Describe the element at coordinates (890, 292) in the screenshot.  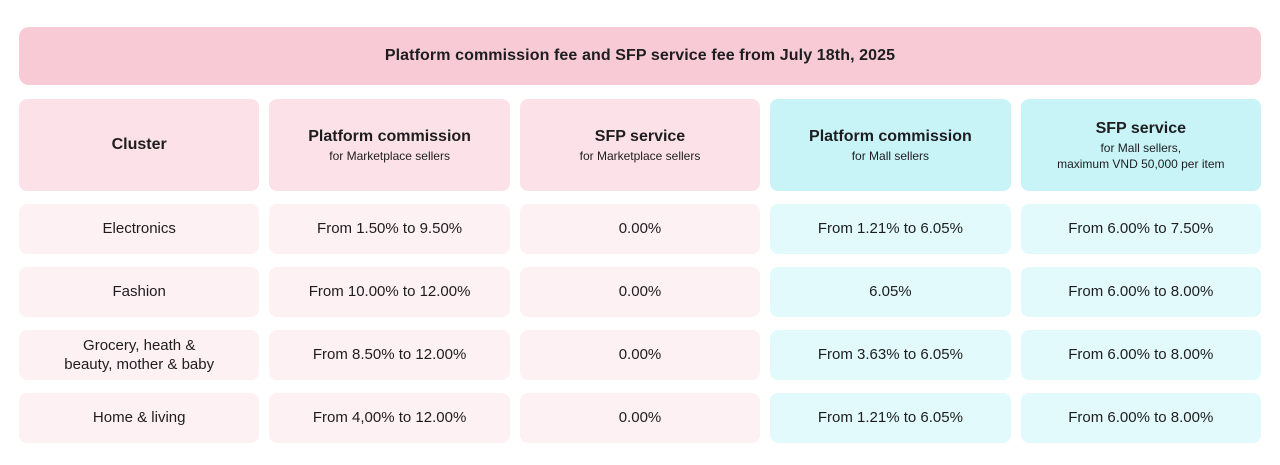
I see `table-cell-platform-commission-mall: 6.05%` at that location.